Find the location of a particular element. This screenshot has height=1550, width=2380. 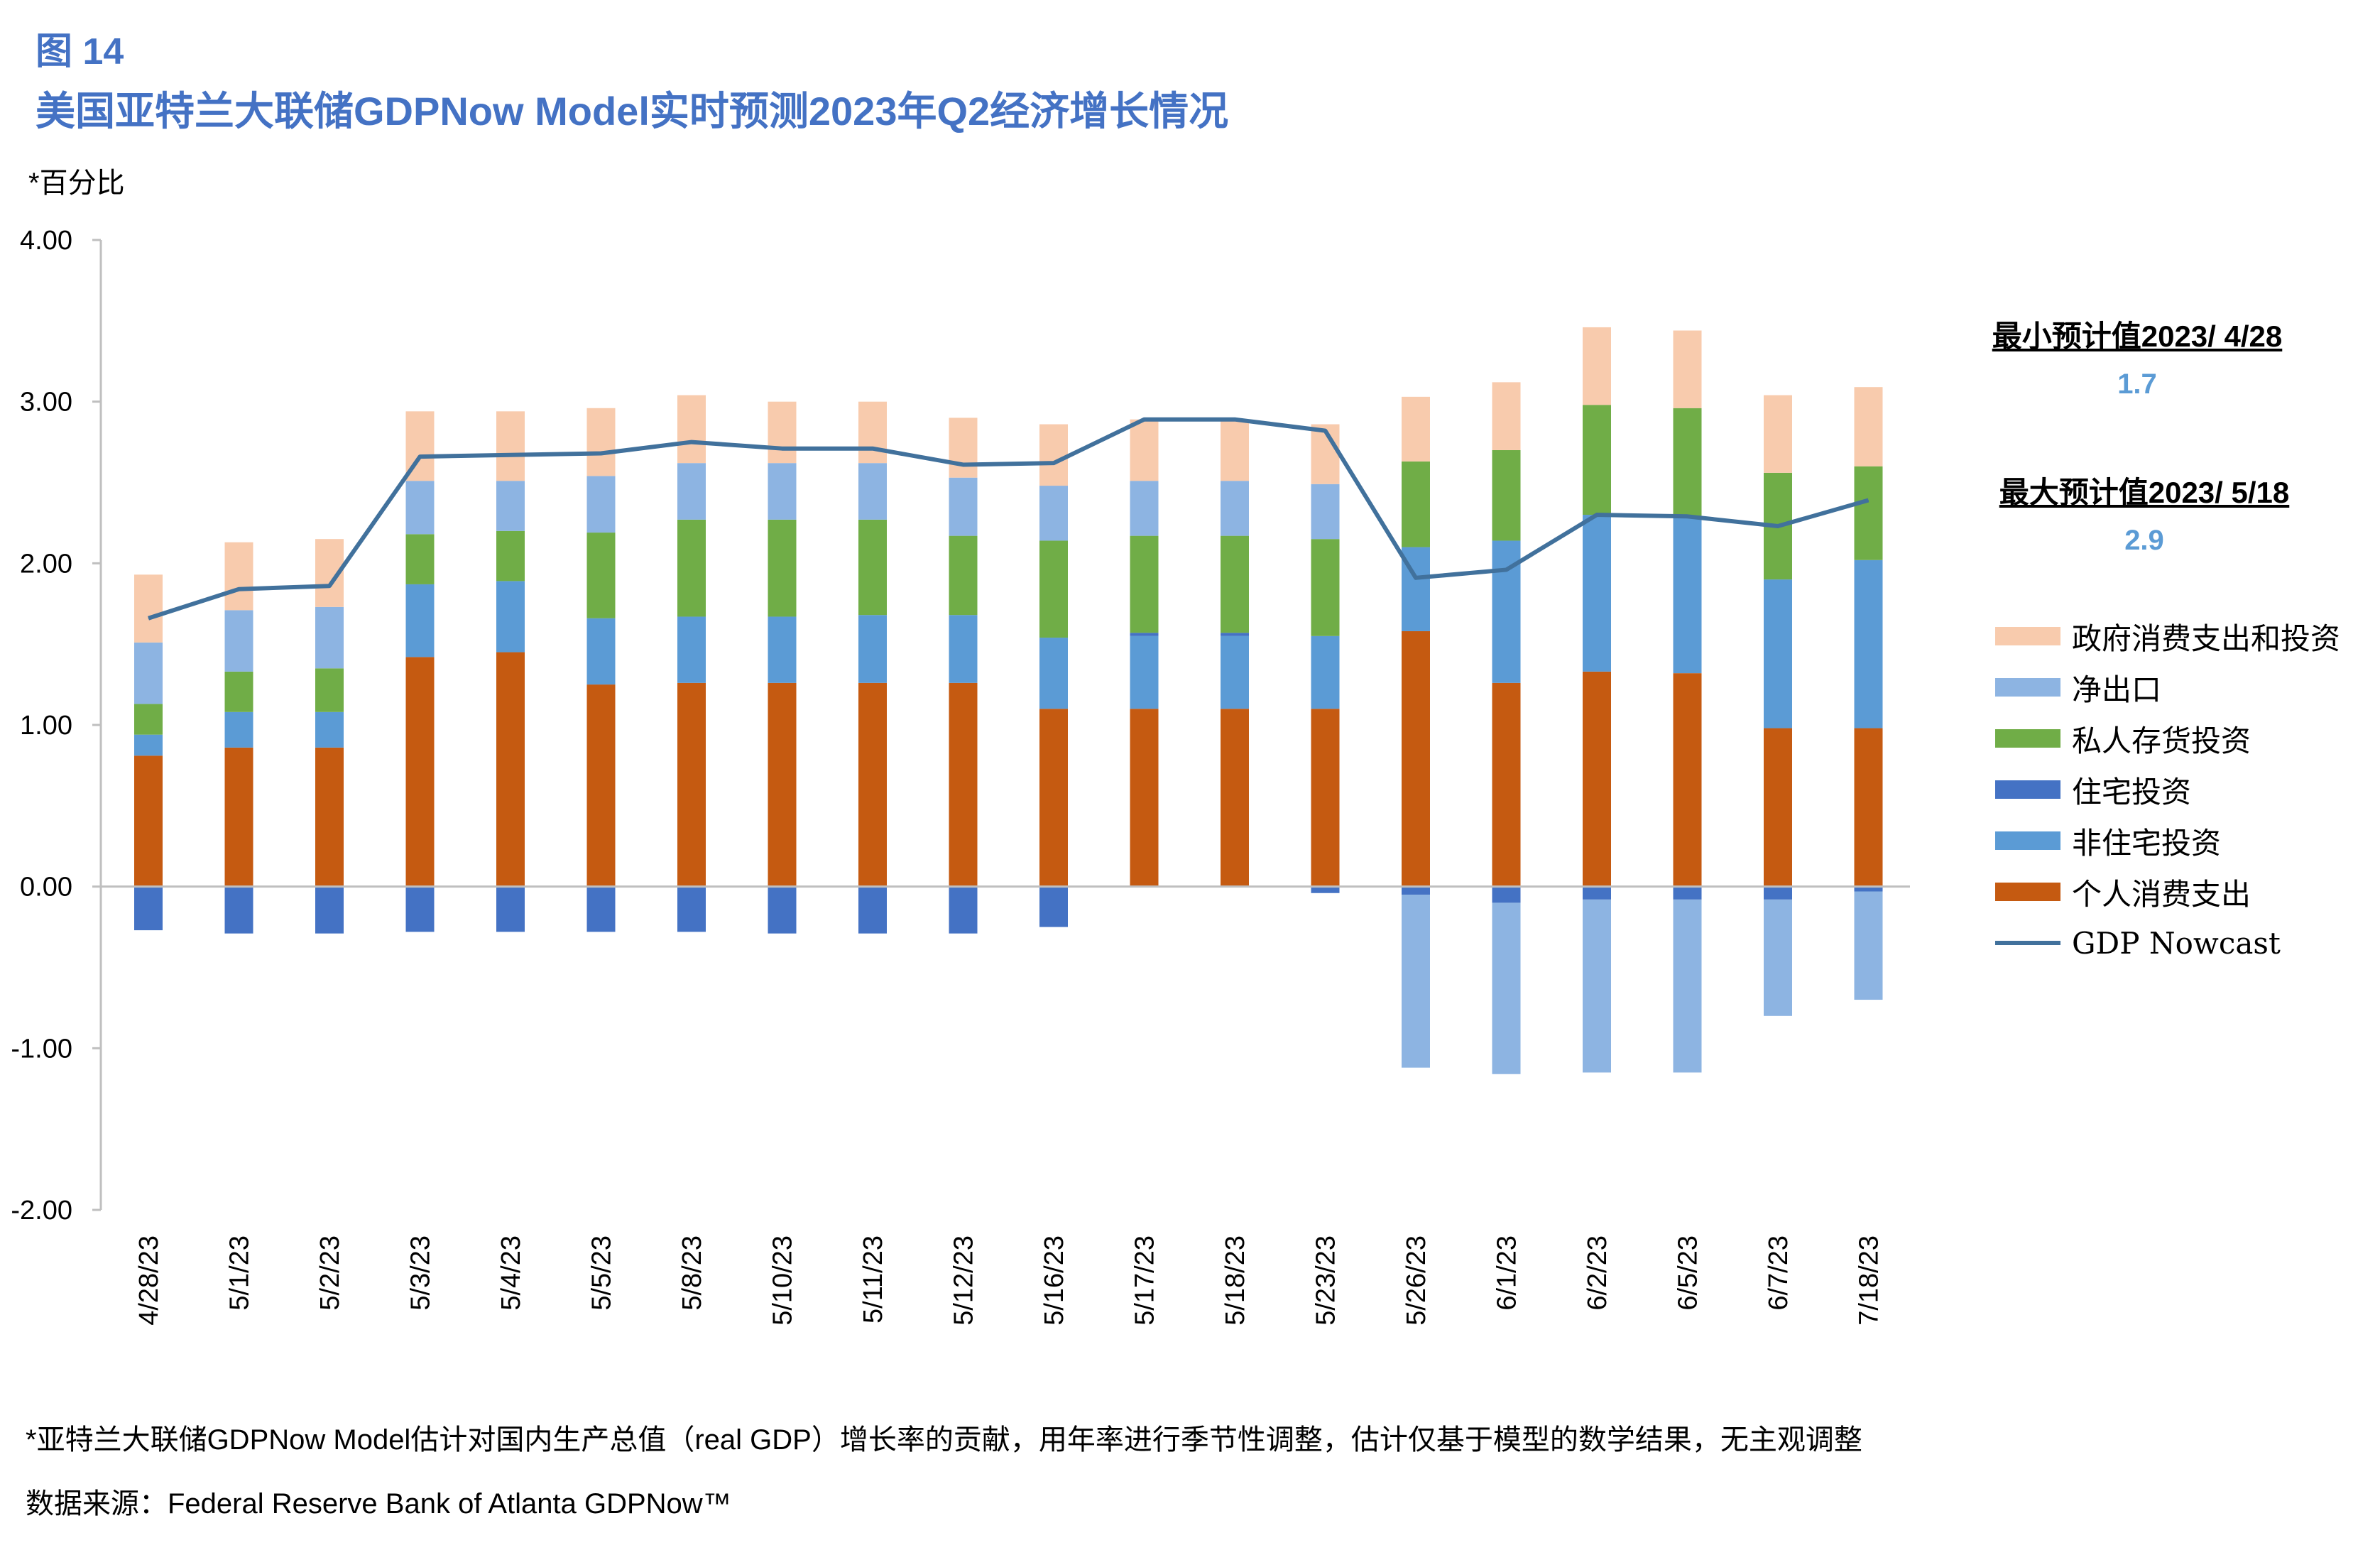

gdp-nowcast-line is located at coordinates (1008, 519).